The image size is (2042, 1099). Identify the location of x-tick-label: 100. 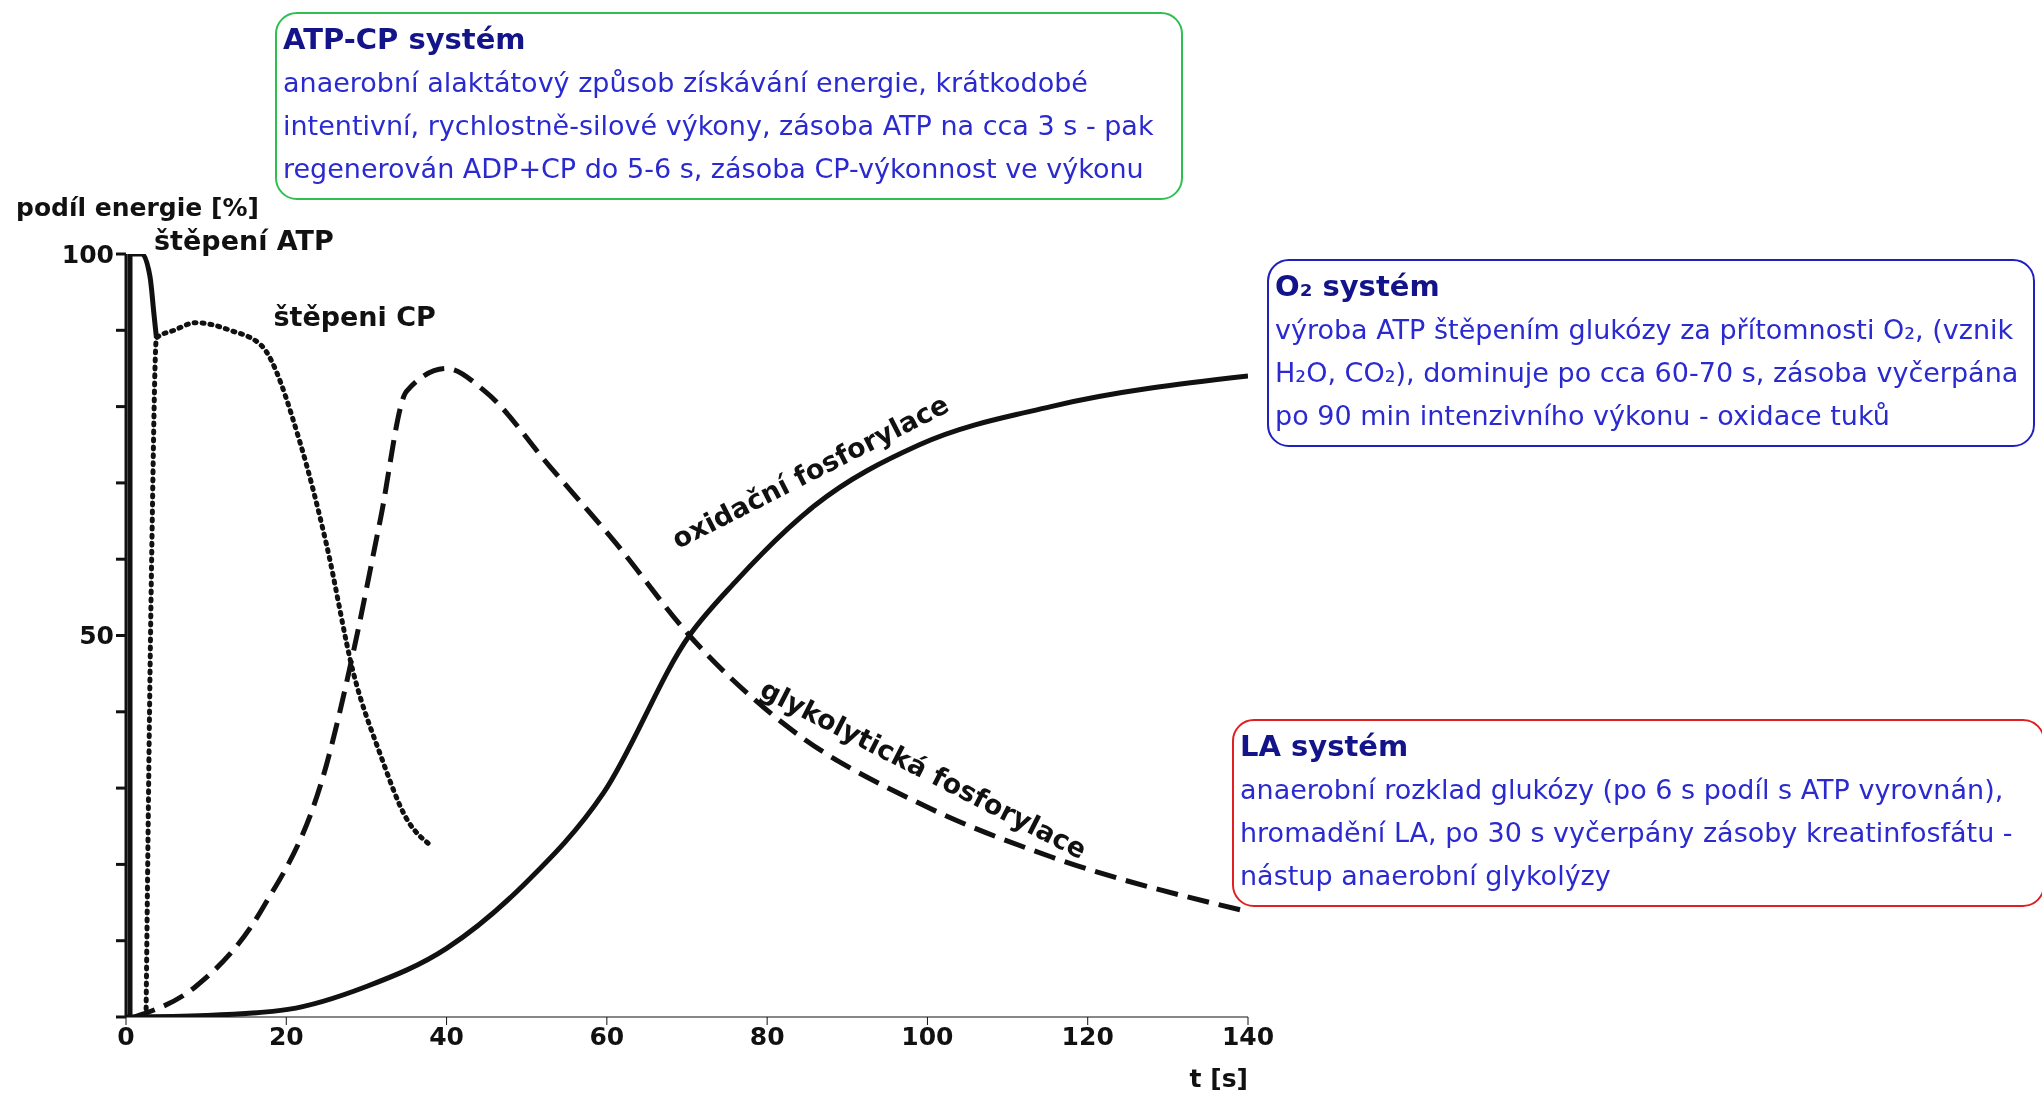
(927, 1036).